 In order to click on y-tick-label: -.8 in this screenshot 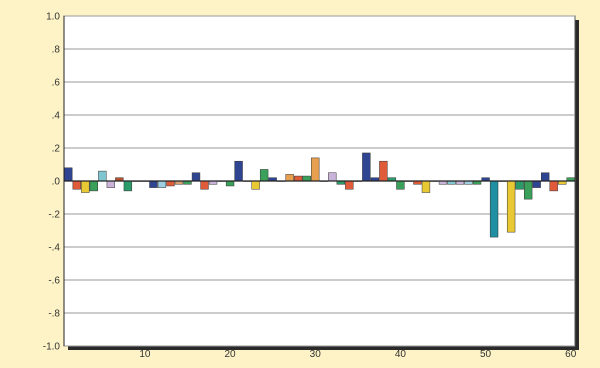, I will do `click(54, 314)`.